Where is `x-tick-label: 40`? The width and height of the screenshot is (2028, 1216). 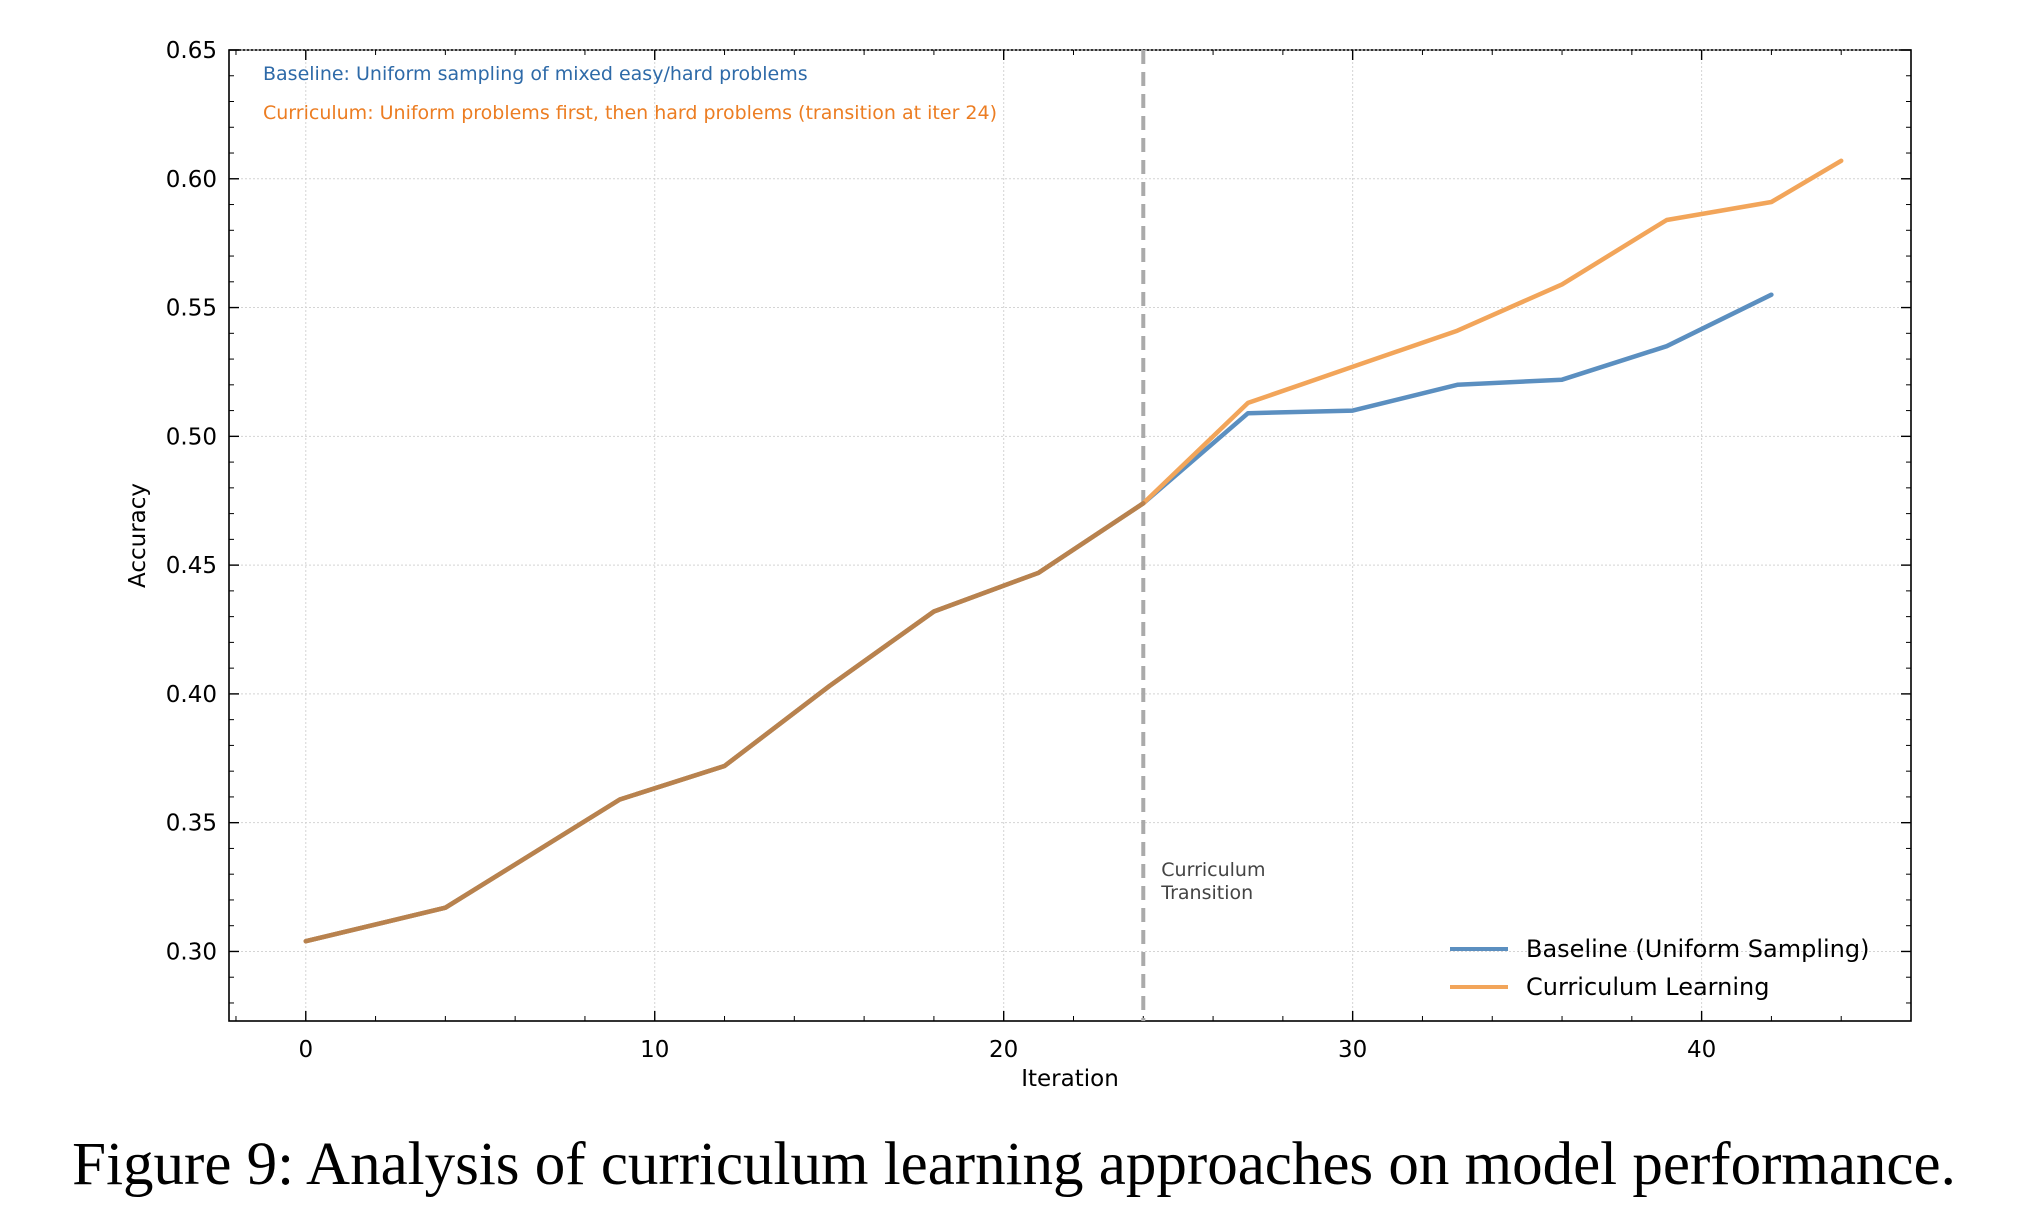
x-tick-label: 40 is located at coordinates (1701, 1050).